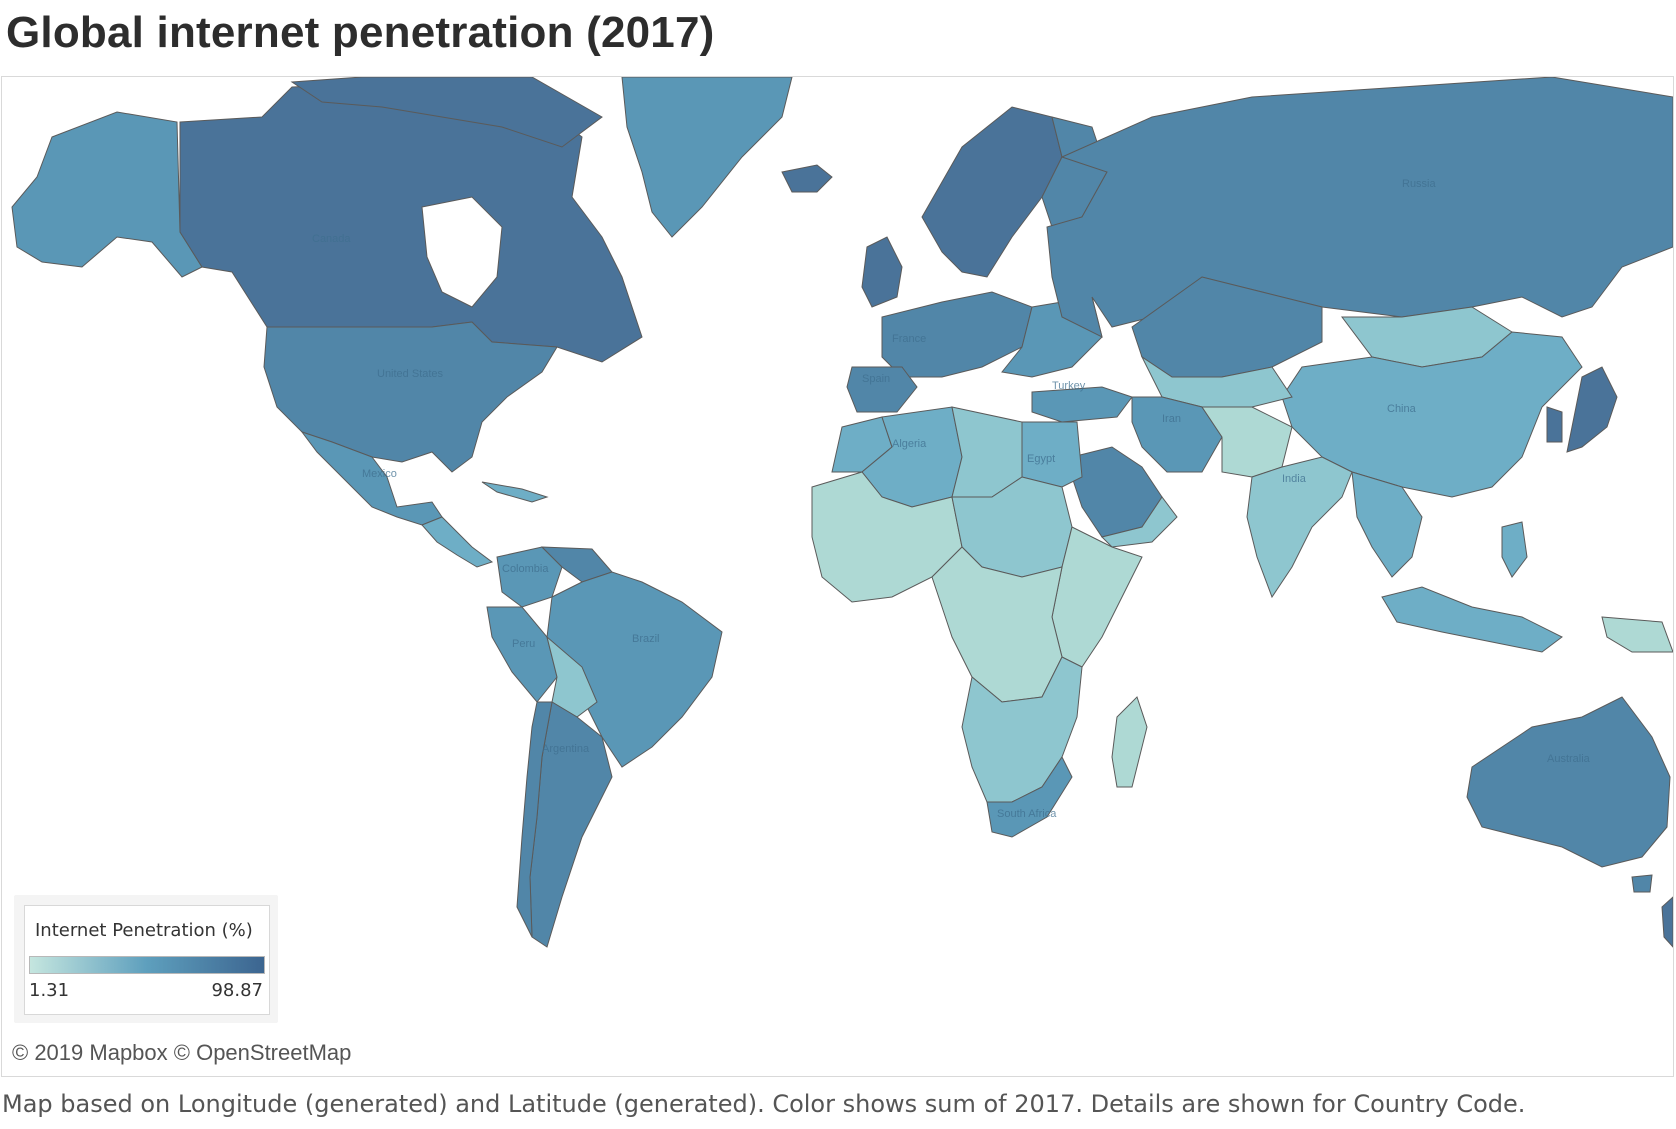  Describe the element at coordinates (1592, 409) in the screenshot. I see `region-japan` at that location.